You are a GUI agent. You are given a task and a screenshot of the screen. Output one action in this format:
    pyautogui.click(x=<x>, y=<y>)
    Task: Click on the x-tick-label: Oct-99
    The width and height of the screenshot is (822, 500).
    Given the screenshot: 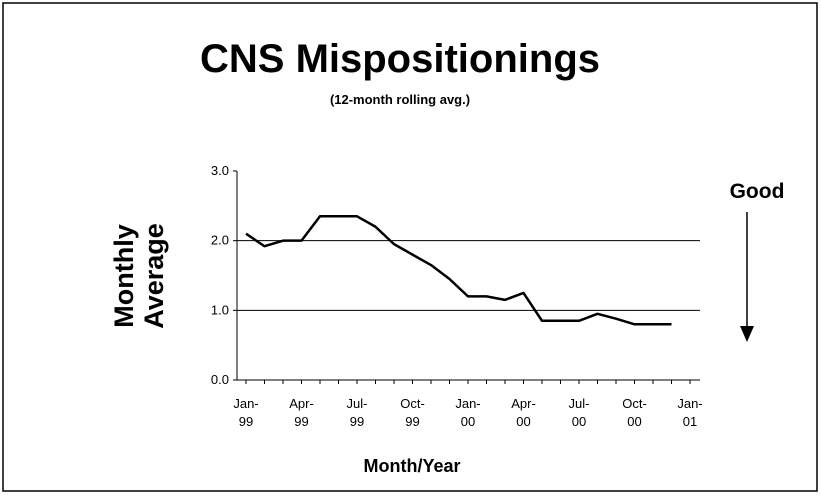 What is the action you would take?
    pyautogui.click(x=412, y=412)
    